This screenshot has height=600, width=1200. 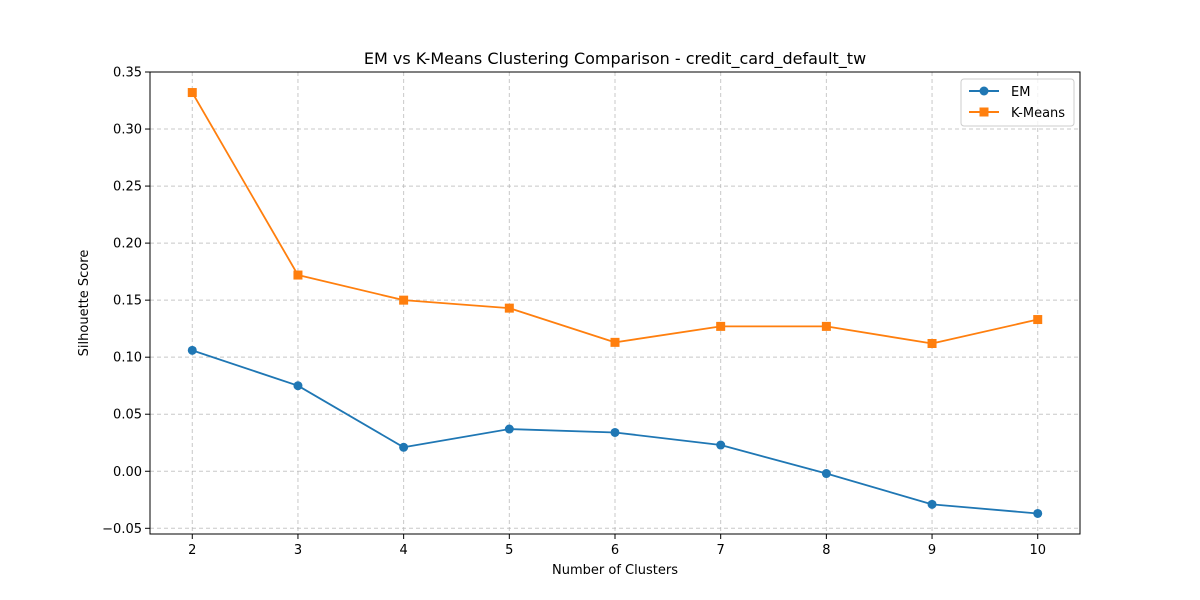 What do you see at coordinates (127, 415) in the screenshot?
I see `y-tick-label: 0.05` at bounding box center [127, 415].